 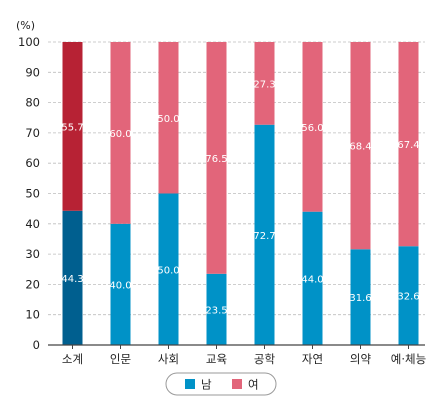 What do you see at coordinates (216, 359) in the screenshot?
I see `x-category-label: 교육` at bounding box center [216, 359].